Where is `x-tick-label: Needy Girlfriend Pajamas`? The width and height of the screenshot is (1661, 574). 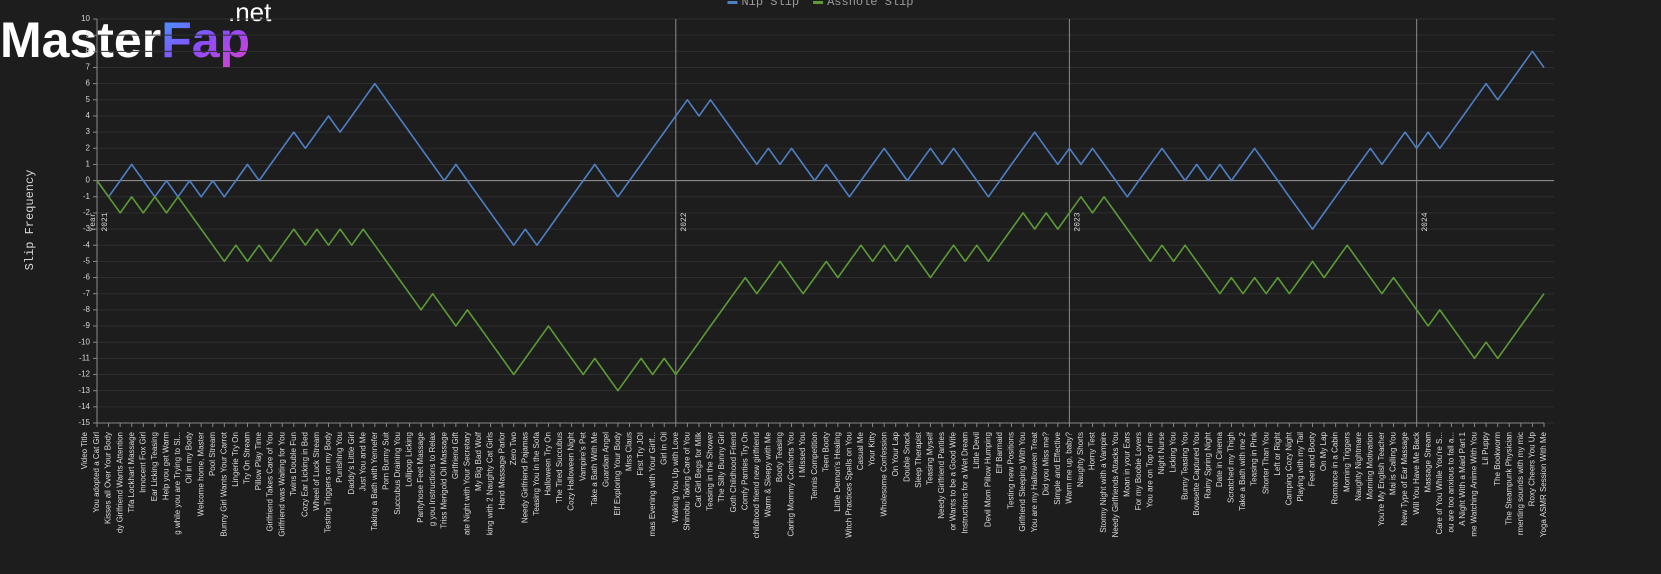 x-tick-label: Needy Girlfriend Pajamas is located at coordinates (524, 477).